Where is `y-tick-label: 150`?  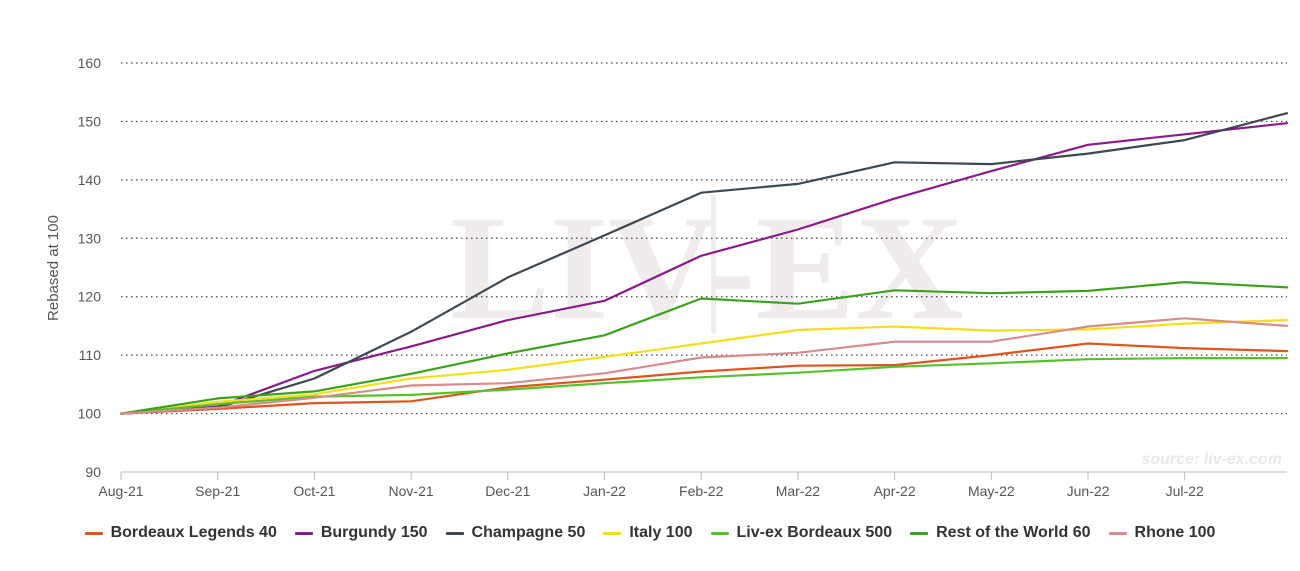 y-tick-label: 150 is located at coordinates (90, 121).